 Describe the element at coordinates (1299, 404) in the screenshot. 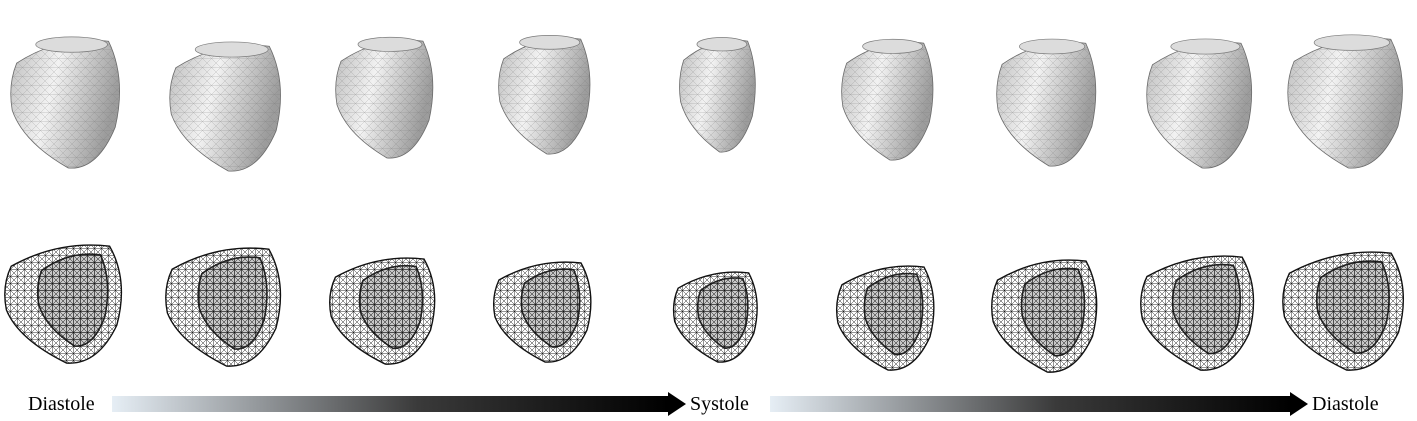

I see `systole-to-diastole-arrowhead` at that location.